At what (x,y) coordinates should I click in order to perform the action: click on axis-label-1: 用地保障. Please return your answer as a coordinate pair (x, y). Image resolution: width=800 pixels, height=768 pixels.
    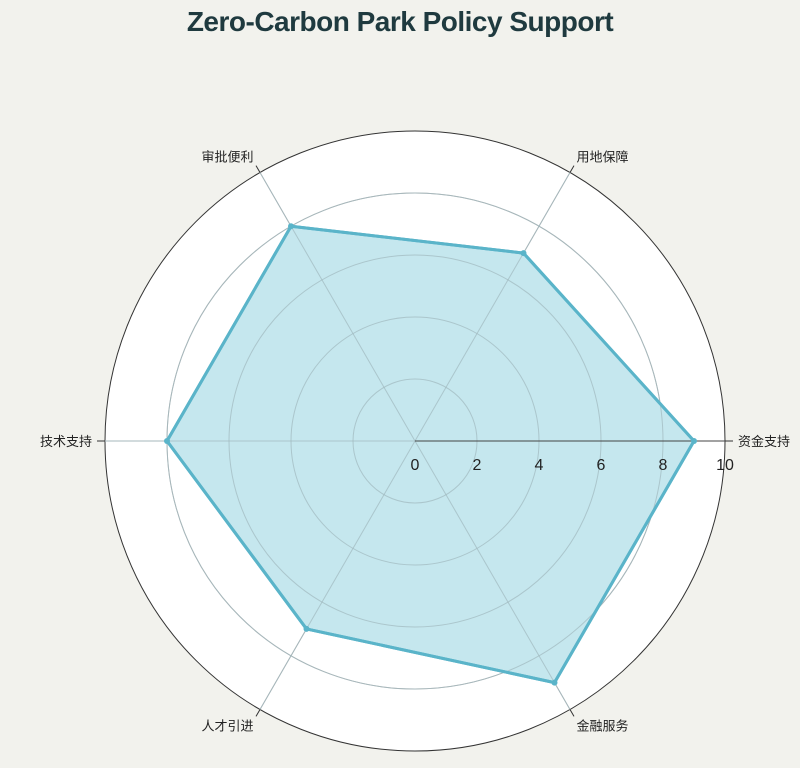
    Looking at the image, I should click on (603, 157).